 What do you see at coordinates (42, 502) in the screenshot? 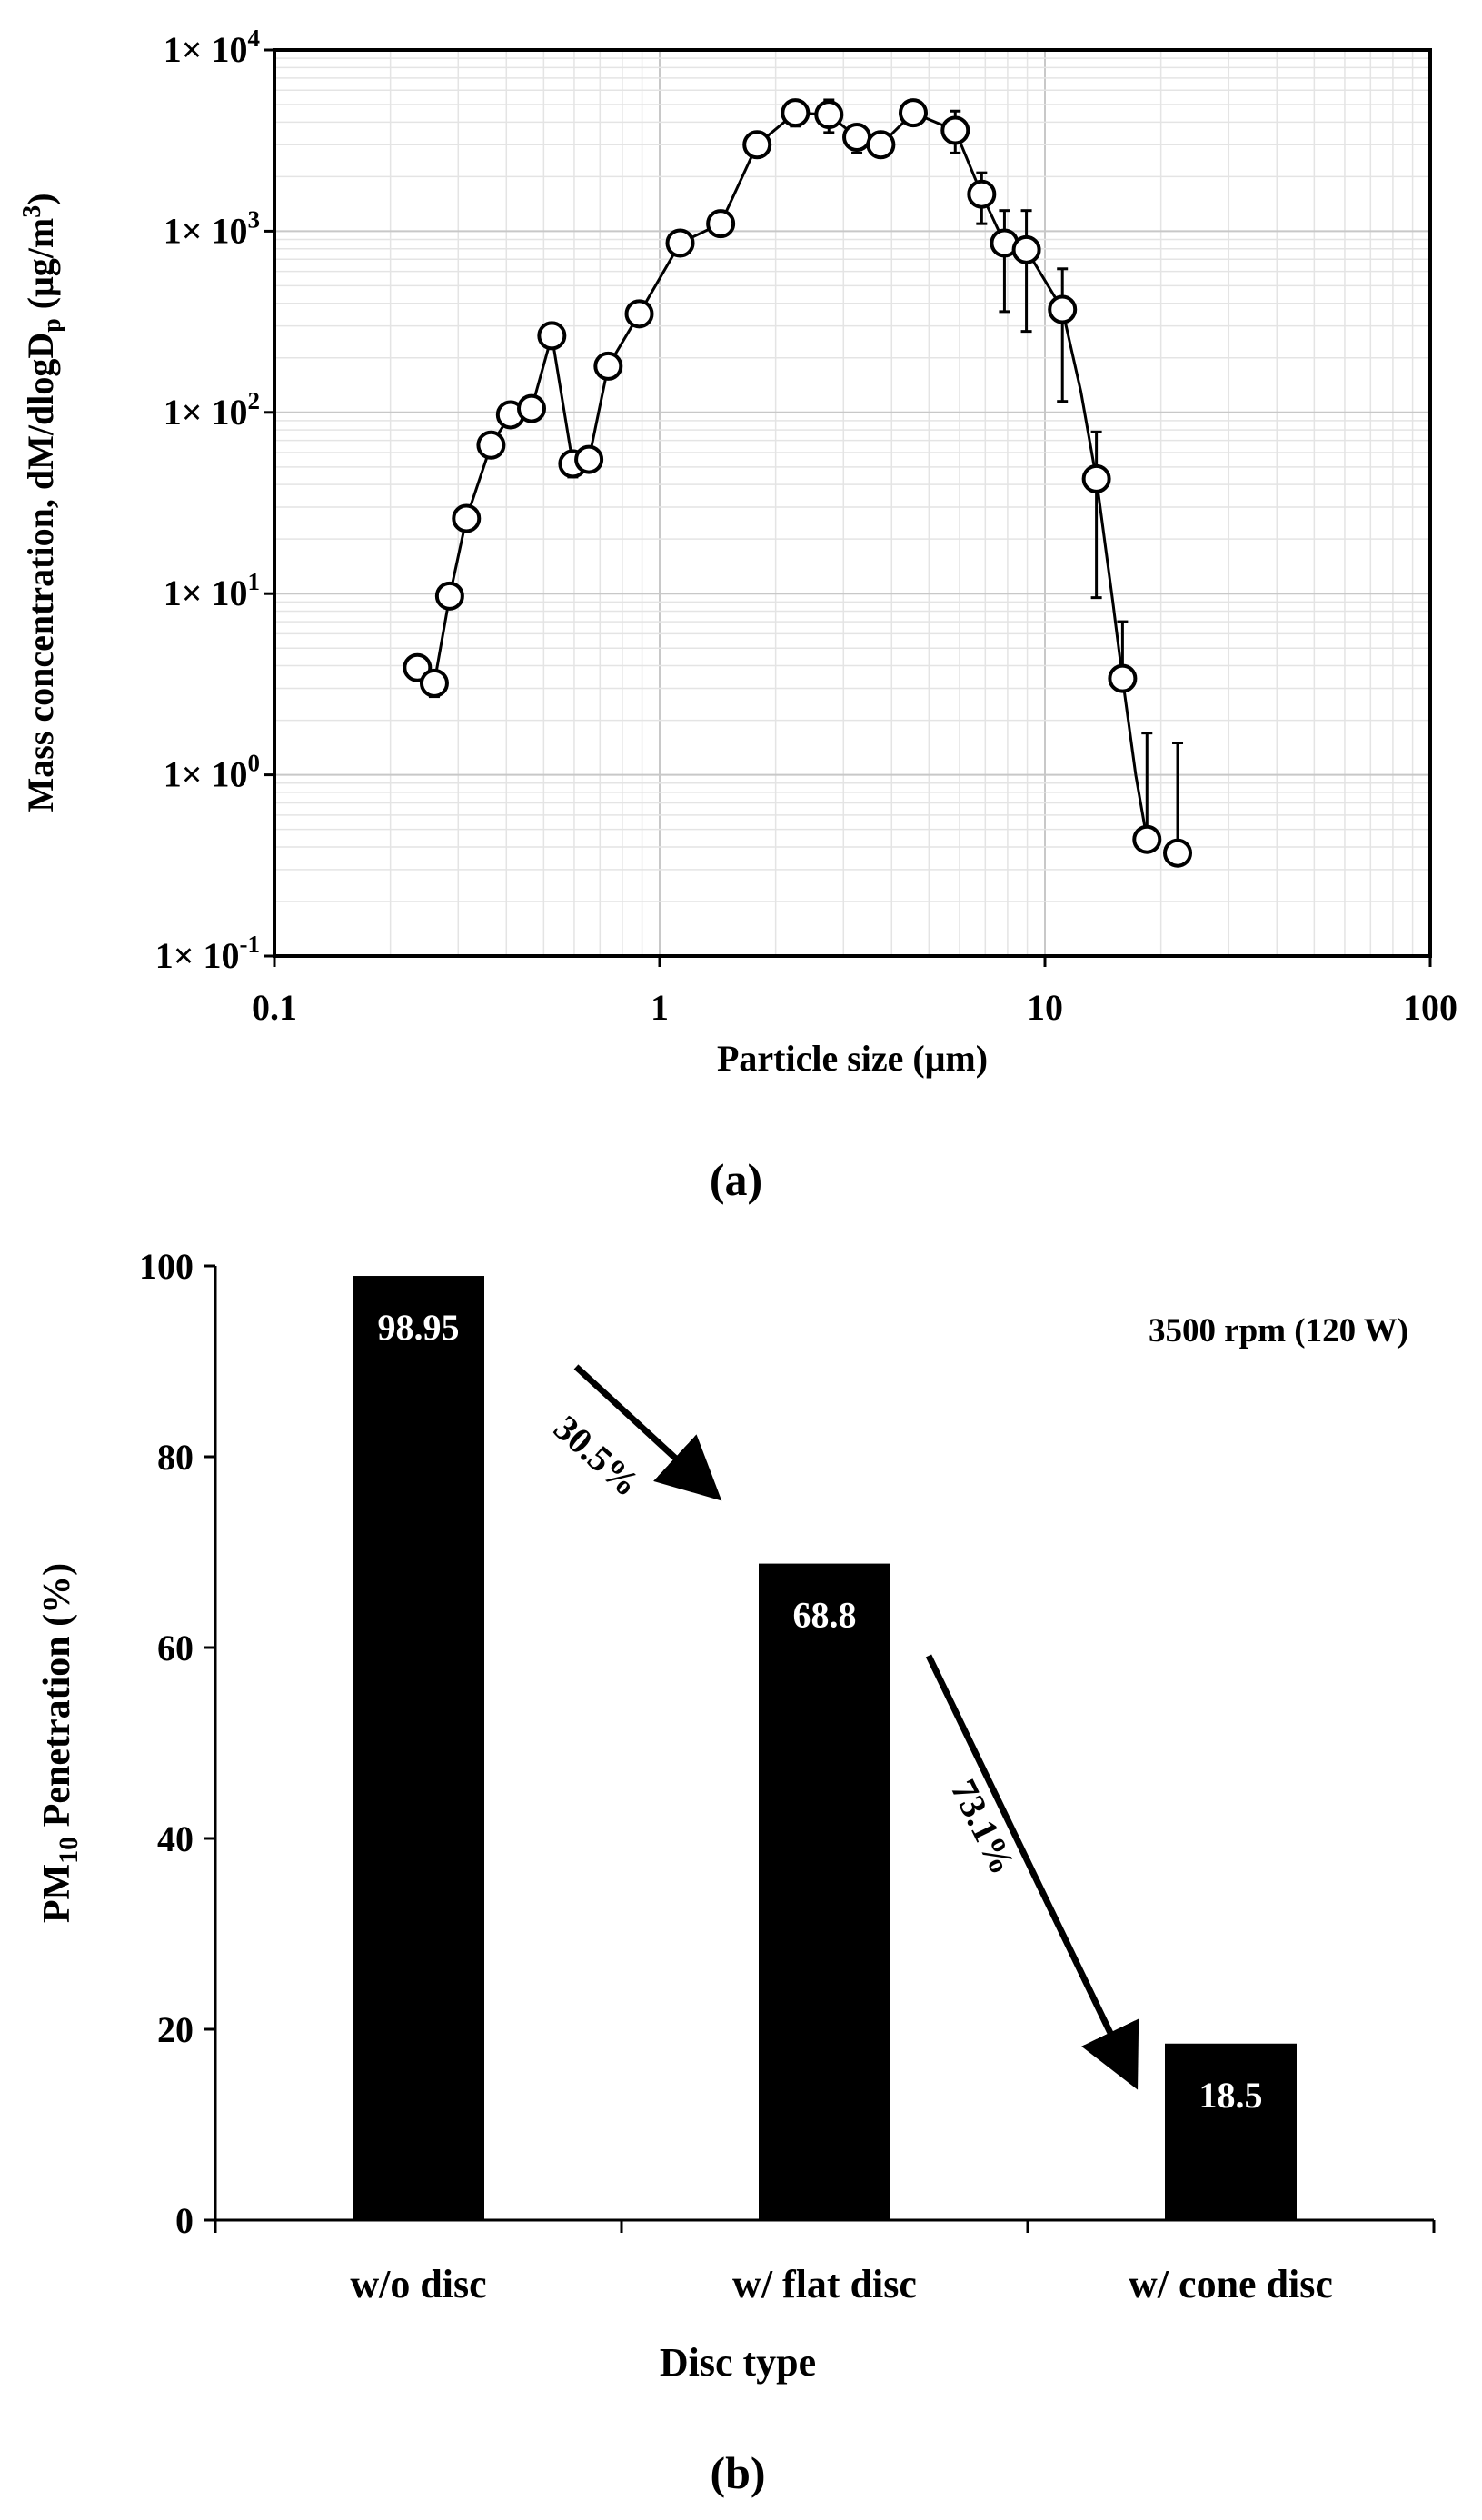
I see `panel-a-y-axis-label: Mass concentration, dM/dlogDp (μg/m3)` at bounding box center [42, 502].